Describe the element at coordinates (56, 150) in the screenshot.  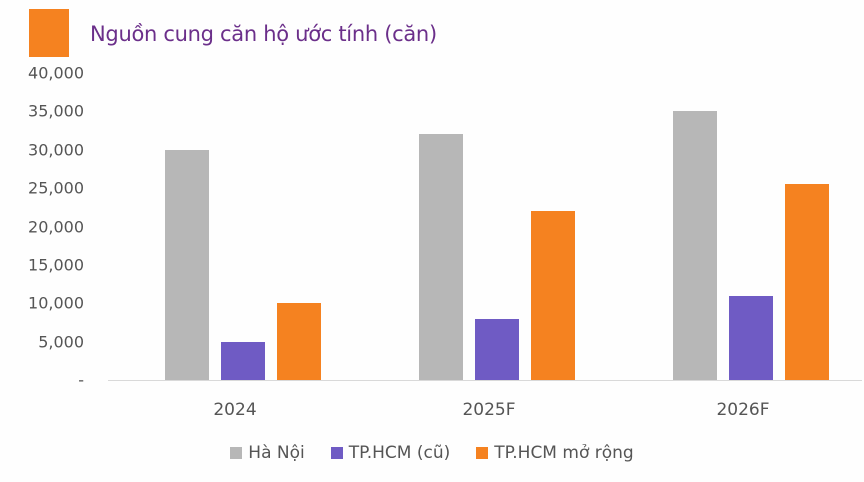
I see `y-tick-label: 30,000` at that location.